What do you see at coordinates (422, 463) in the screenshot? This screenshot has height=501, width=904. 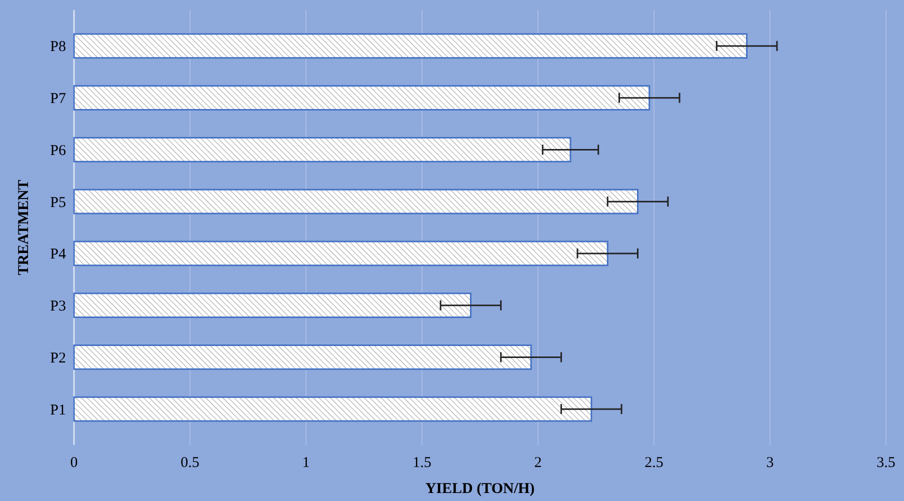 I see `x-tick-label: 1.5` at bounding box center [422, 463].